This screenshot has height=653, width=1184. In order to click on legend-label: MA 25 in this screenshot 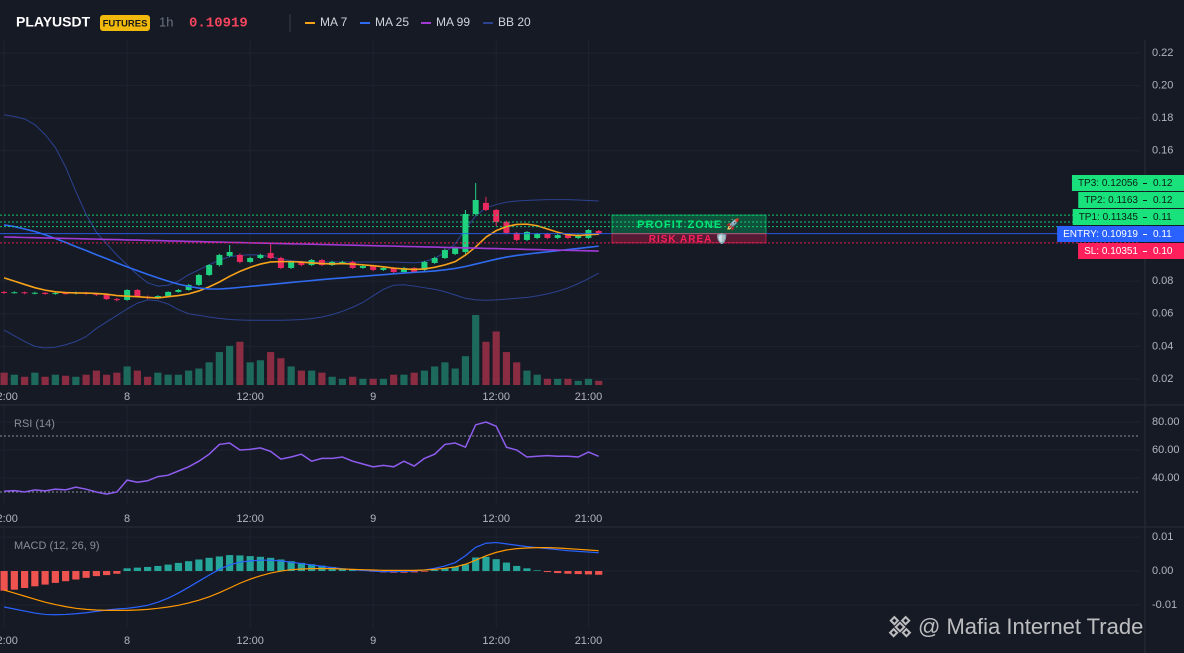, I will do `click(392, 22)`.